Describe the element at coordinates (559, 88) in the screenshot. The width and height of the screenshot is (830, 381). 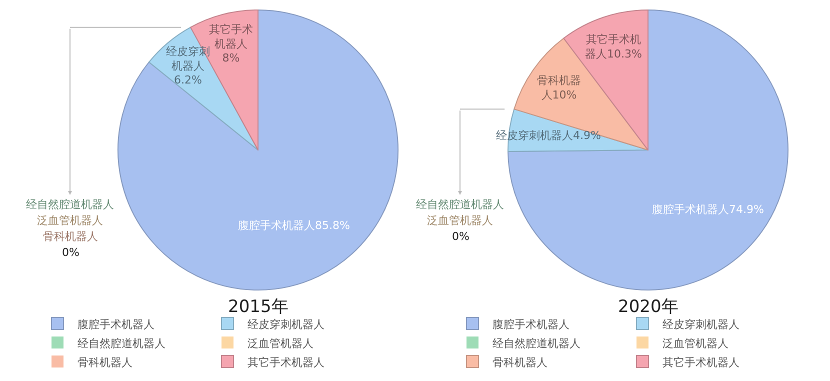
I see `data-label: 骨科机器人10%` at that location.